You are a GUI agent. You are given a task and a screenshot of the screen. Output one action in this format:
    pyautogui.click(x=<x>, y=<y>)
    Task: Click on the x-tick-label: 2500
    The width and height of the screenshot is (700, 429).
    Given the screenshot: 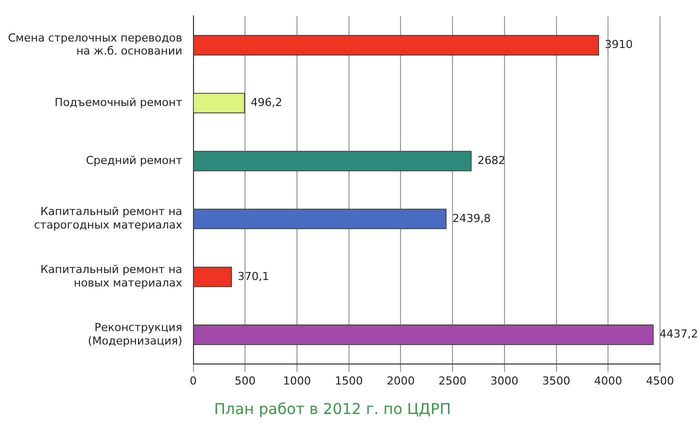 What is the action you would take?
    pyautogui.click(x=452, y=381)
    